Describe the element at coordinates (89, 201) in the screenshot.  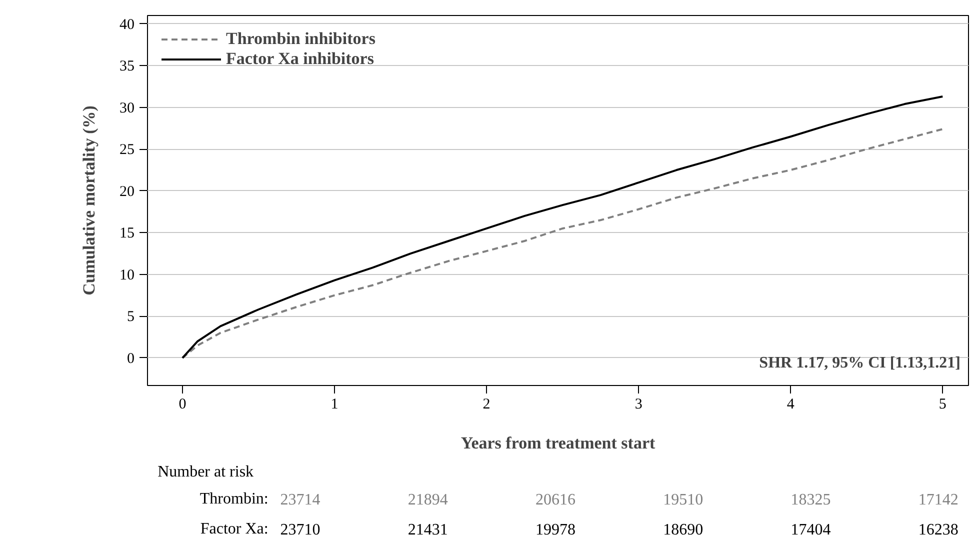
I see `y-axis-title: Cumulative mortality (%)` at that location.